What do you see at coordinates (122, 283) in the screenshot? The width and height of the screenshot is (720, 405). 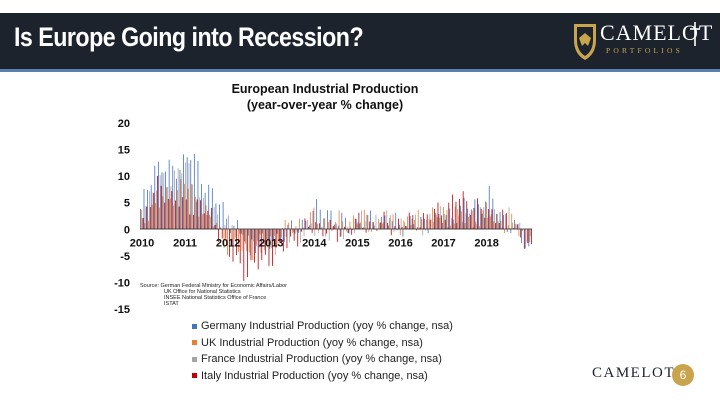 I see `y-tick-label: -10` at bounding box center [122, 283].